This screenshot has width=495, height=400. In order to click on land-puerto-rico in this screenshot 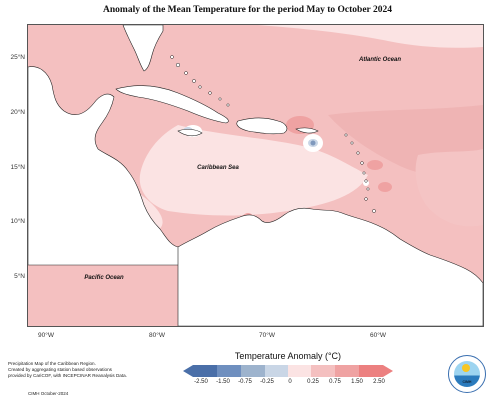, I will do `click(307, 130)`.